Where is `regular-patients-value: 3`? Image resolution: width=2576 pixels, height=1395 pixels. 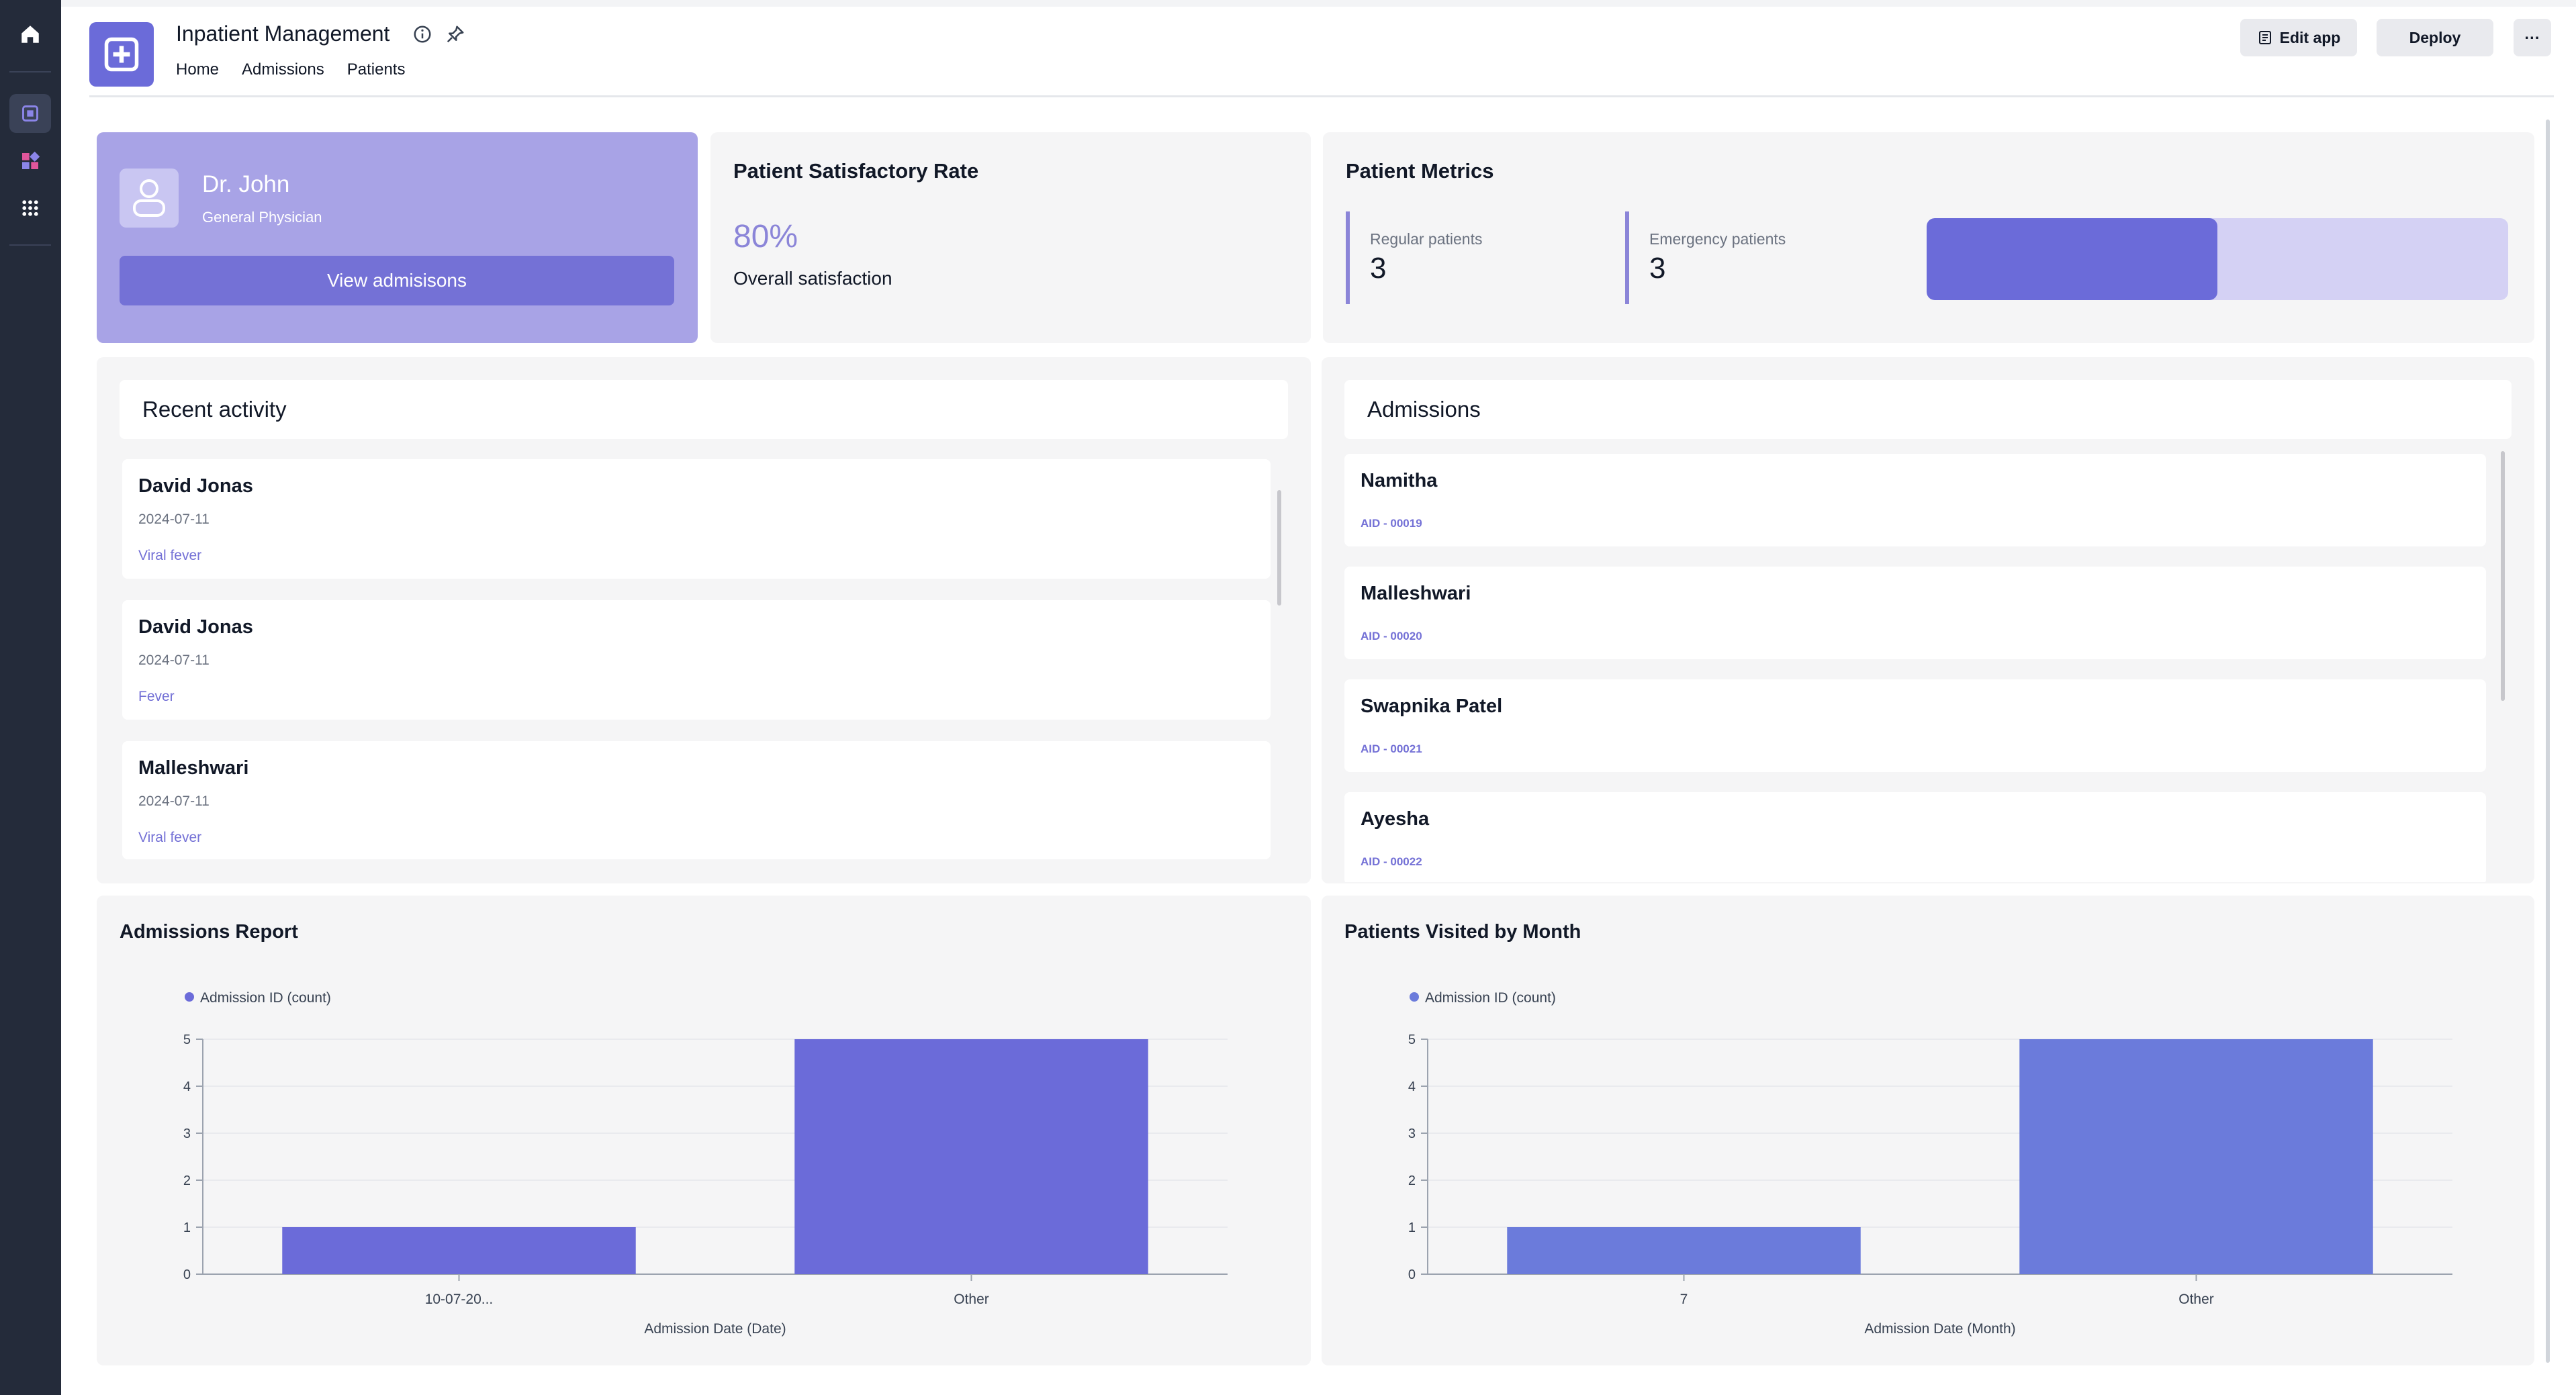 regular-patients-value: 3 is located at coordinates (1378, 268).